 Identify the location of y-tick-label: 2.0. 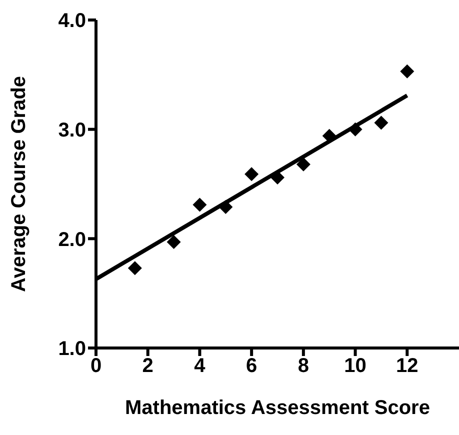
(72, 239).